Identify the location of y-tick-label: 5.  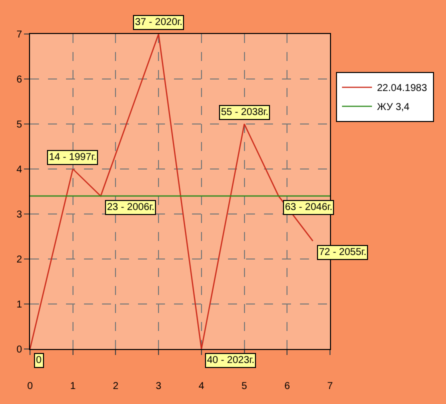
(19, 125).